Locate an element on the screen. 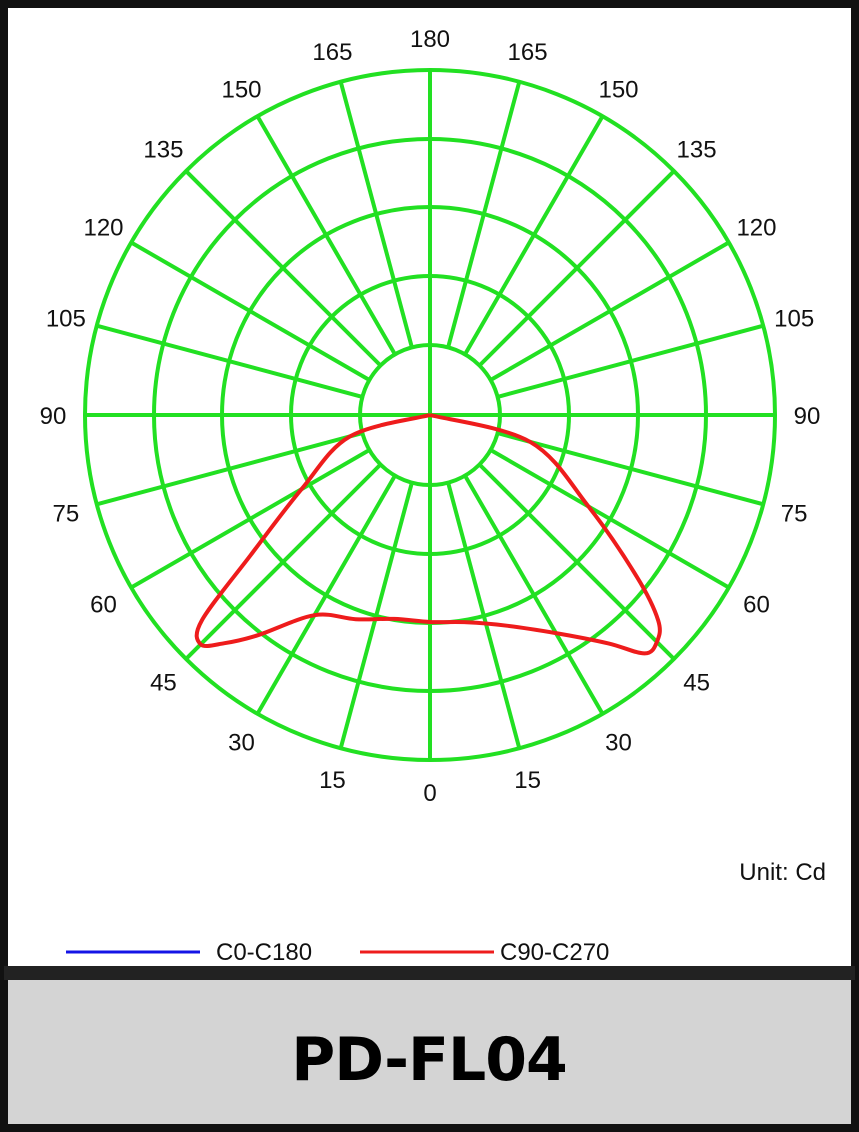  tick-label-left-30: 30 is located at coordinates (241, 742).